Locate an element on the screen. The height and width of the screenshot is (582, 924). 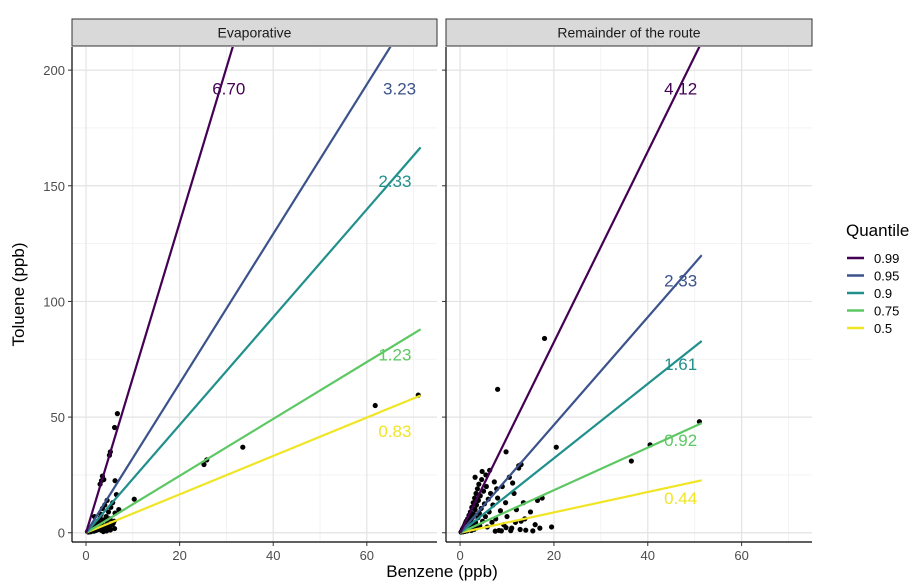
legend-title: Quantile is located at coordinates (877, 230).